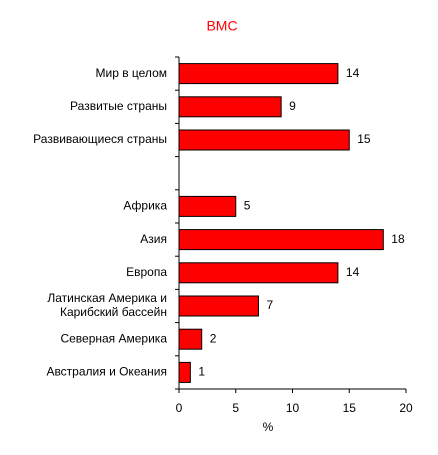 The width and height of the screenshot is (438, 455). I want to click on y-tick-label: Латинская Америка и Карибский бассейн, so click(107, 305).